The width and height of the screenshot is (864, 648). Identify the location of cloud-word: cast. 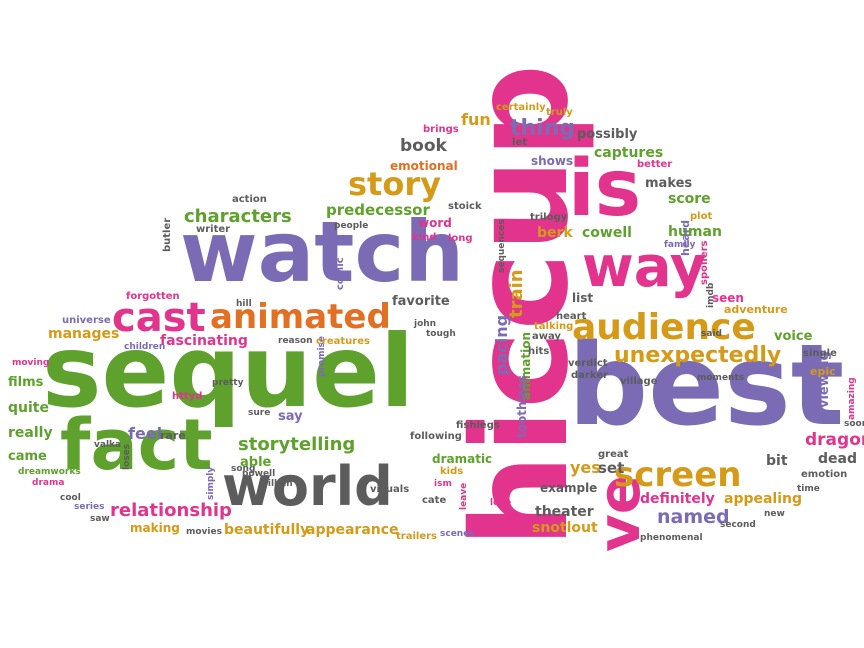
(159, 318).